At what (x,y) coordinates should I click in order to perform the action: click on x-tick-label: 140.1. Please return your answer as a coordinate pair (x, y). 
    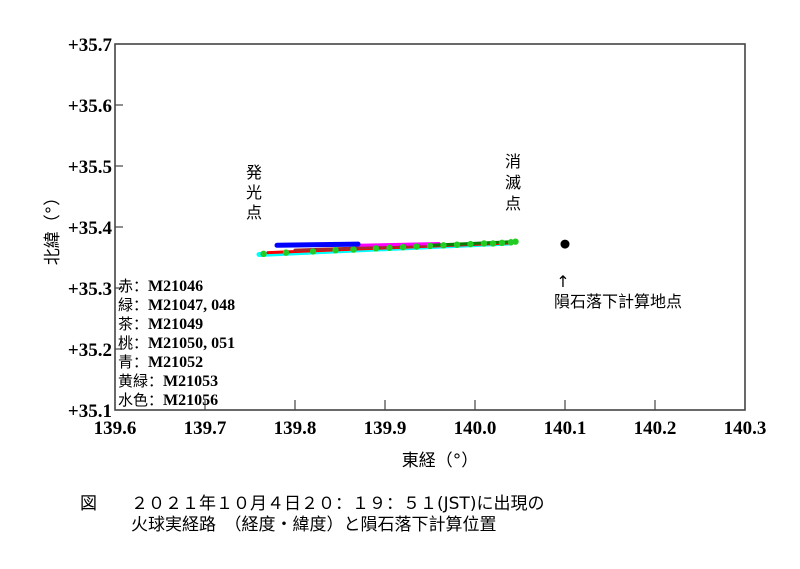
    Looking at the image, I should click on (565, 428).